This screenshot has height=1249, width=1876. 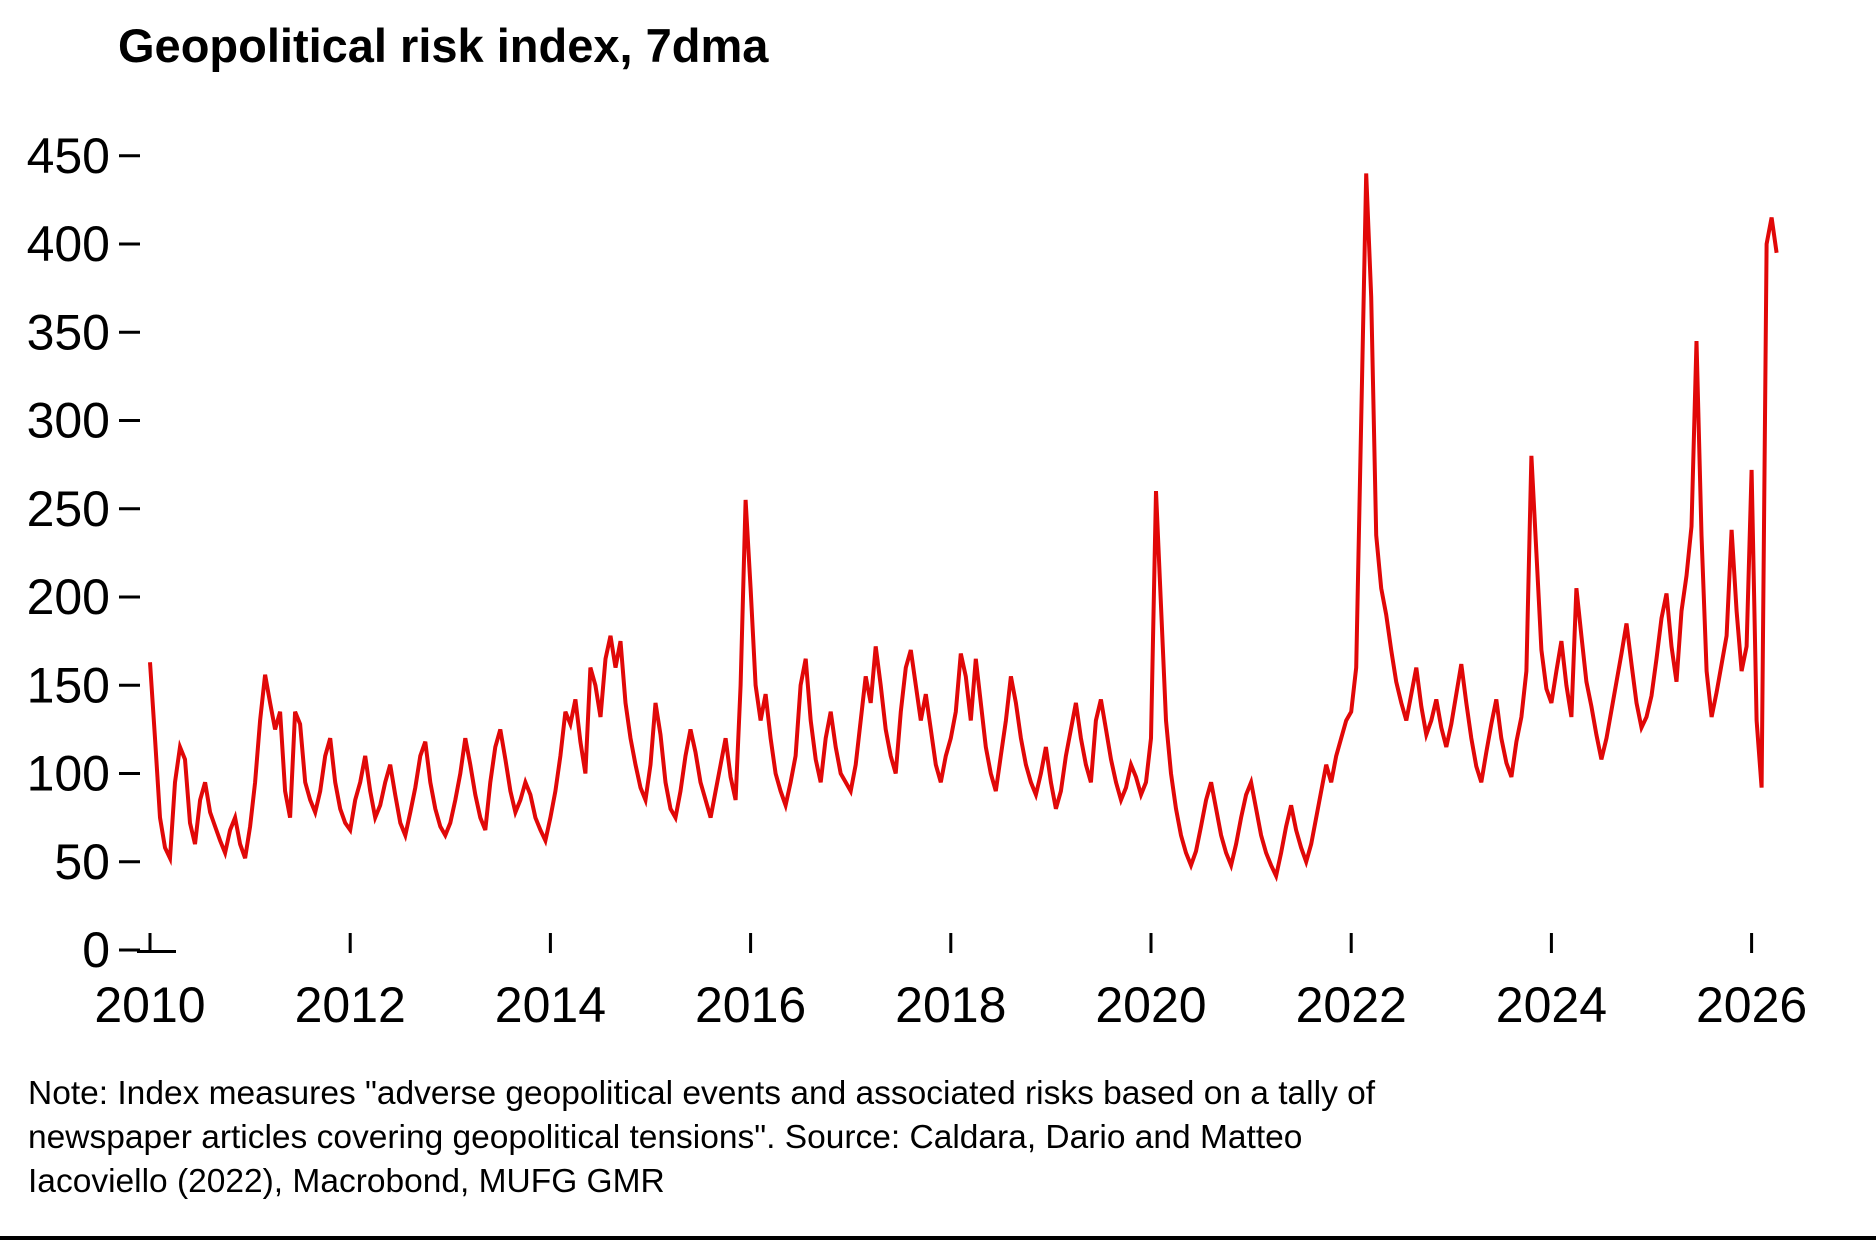 What do you see at coordinates (68, 421) in the screenshot?
I see `y-tick-label-300: 300` at bounding box center [68, 421].